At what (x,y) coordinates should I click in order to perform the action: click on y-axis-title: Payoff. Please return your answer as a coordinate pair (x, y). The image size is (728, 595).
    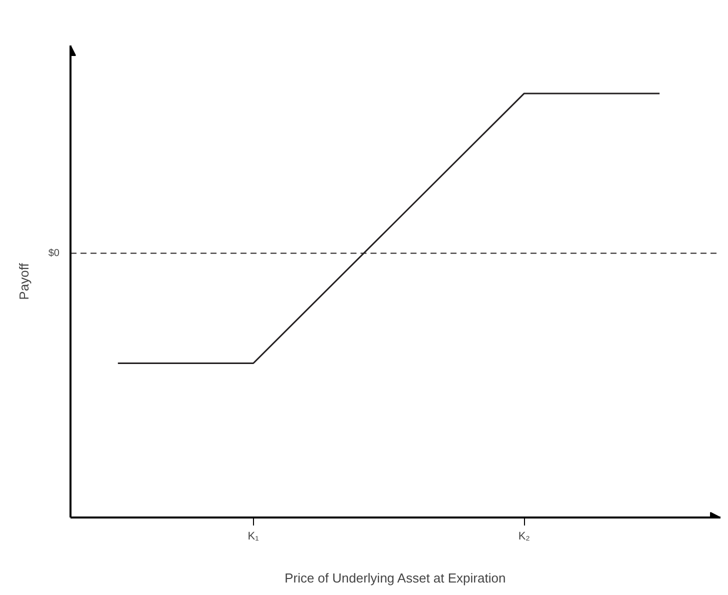
    Looking at the image, I should click on (24, 281).